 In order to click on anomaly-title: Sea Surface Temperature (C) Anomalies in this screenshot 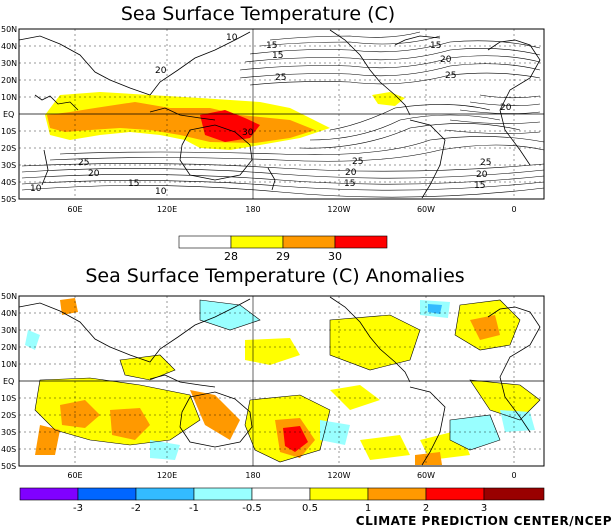, I will do `click(274, 276)`.